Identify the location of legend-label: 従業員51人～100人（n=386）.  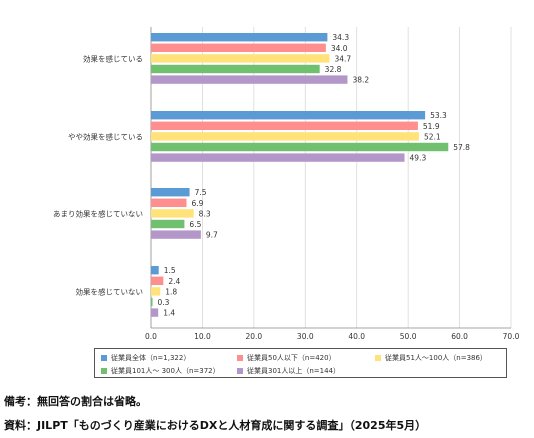
(436, 358).